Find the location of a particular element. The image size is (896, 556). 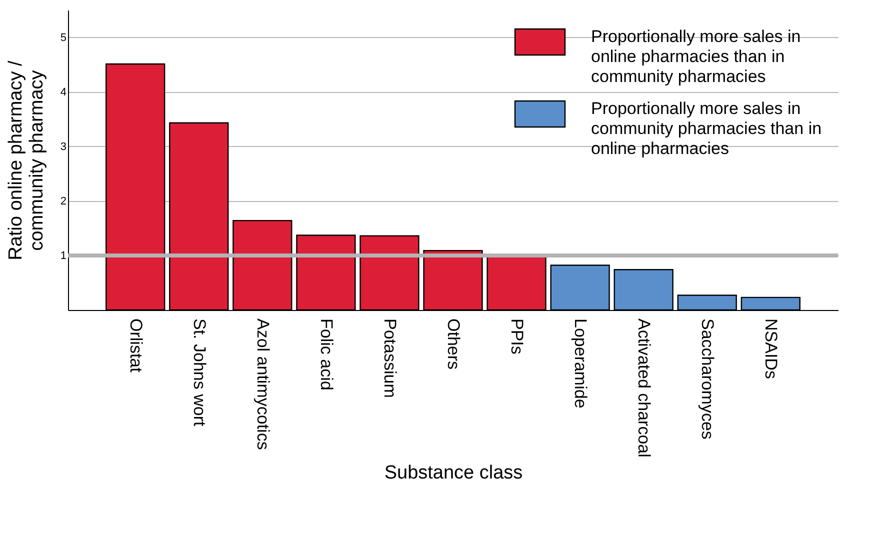

x-tick-label: PPIs is located at coordinates (517, 336).